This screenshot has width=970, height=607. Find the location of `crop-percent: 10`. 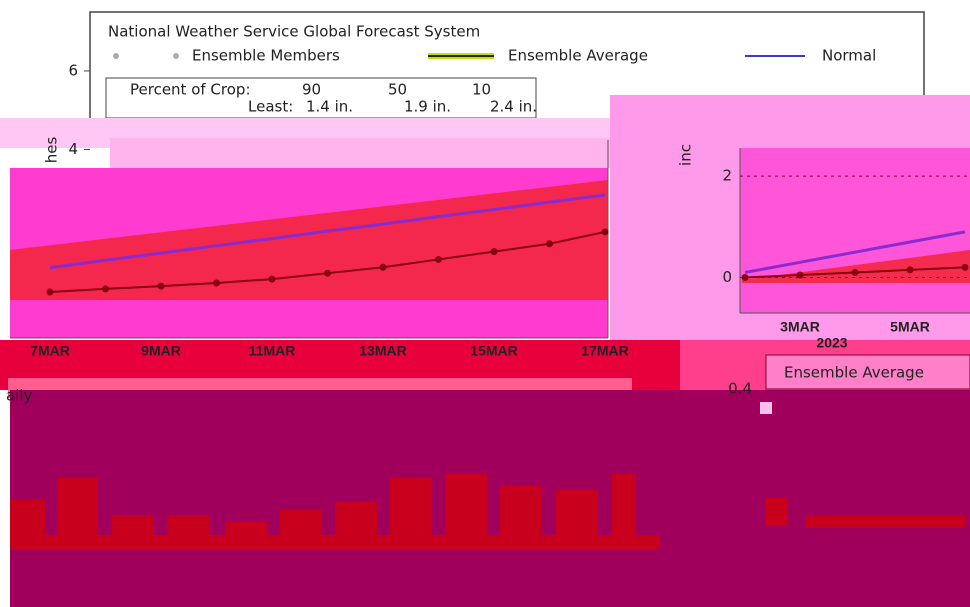

crop-percent: 10 is located at coordinates (481, 90).